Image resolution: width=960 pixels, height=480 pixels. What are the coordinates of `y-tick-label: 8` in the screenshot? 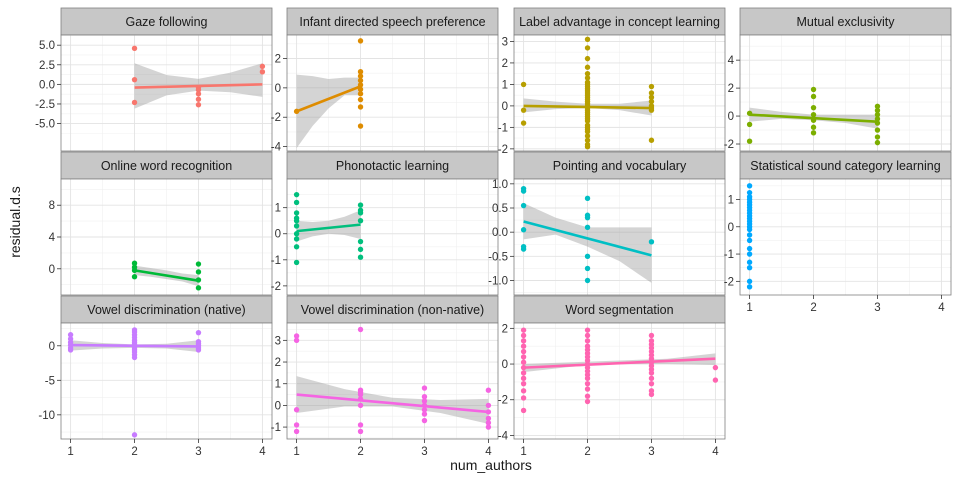 It's located at (52, 206).